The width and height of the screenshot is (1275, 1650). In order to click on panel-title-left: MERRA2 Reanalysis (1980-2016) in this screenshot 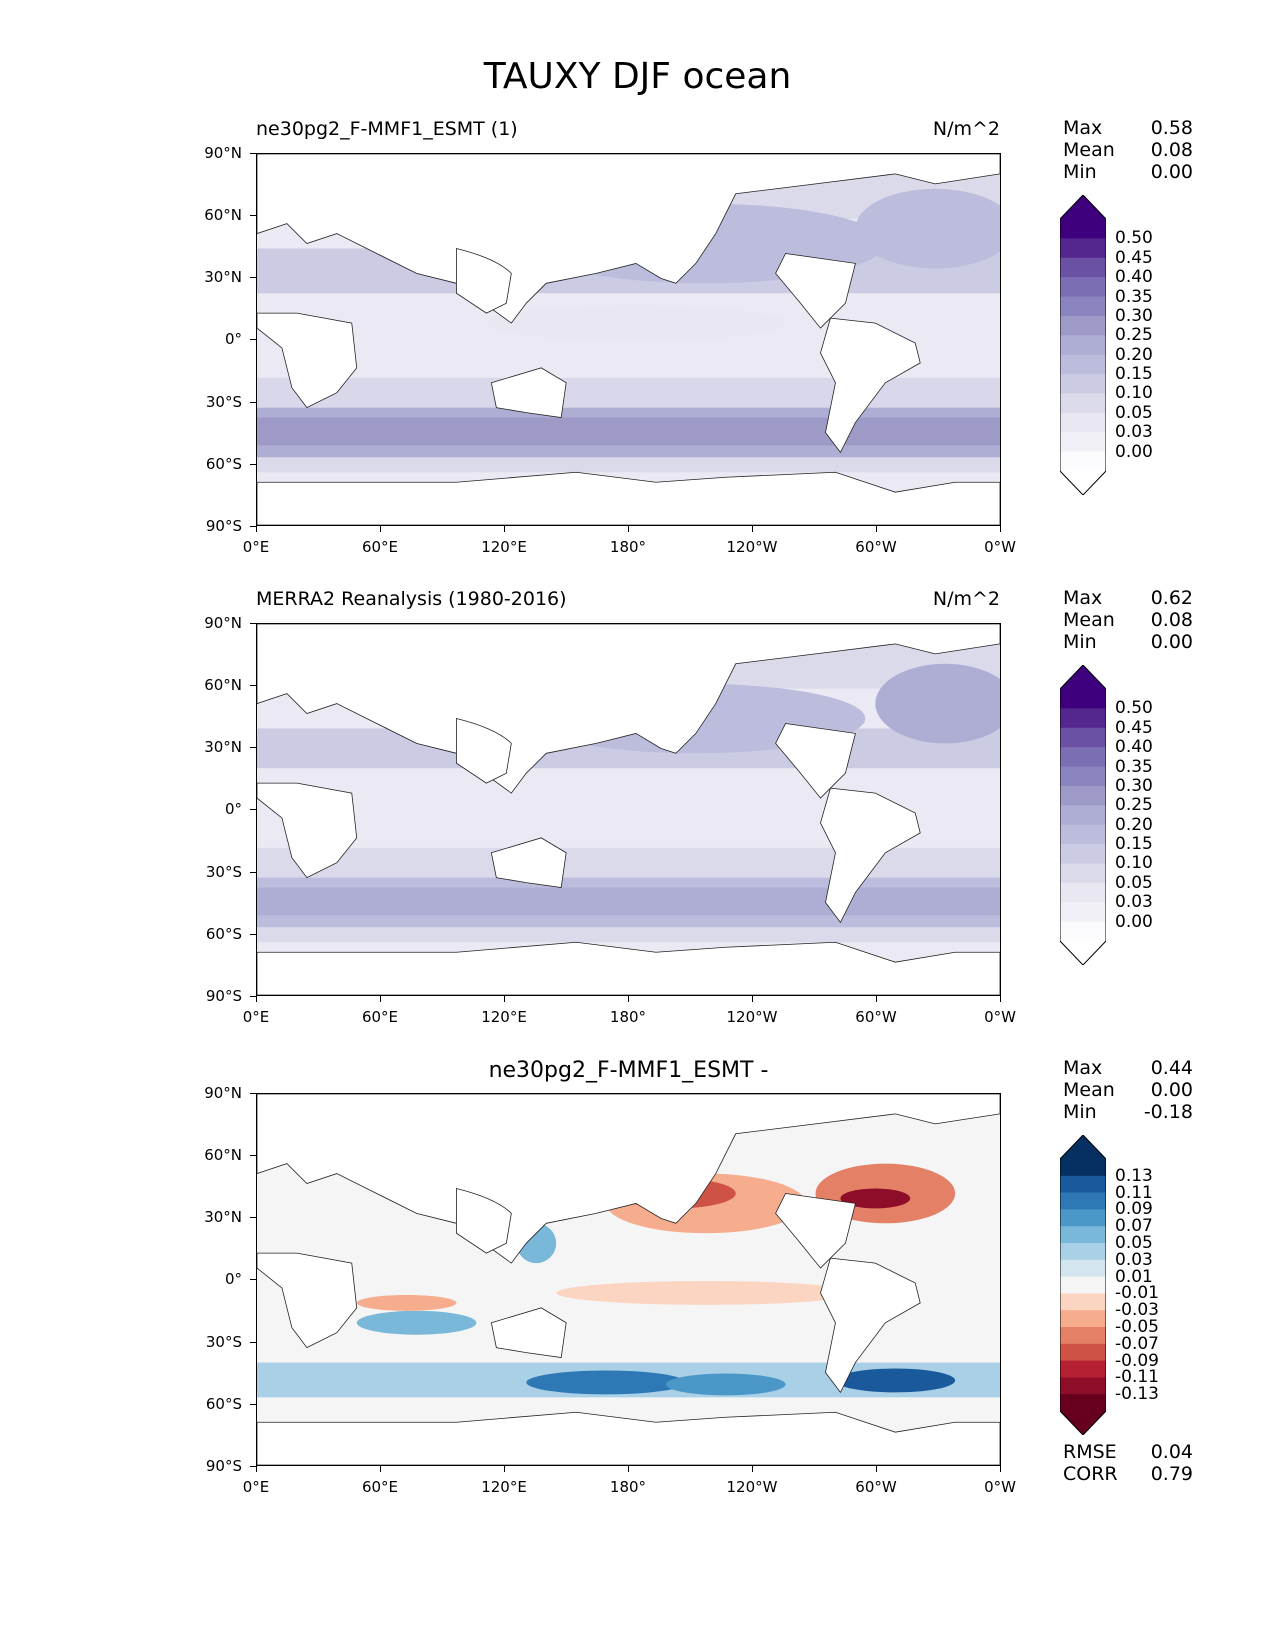, I will do `click(411, 599)`.